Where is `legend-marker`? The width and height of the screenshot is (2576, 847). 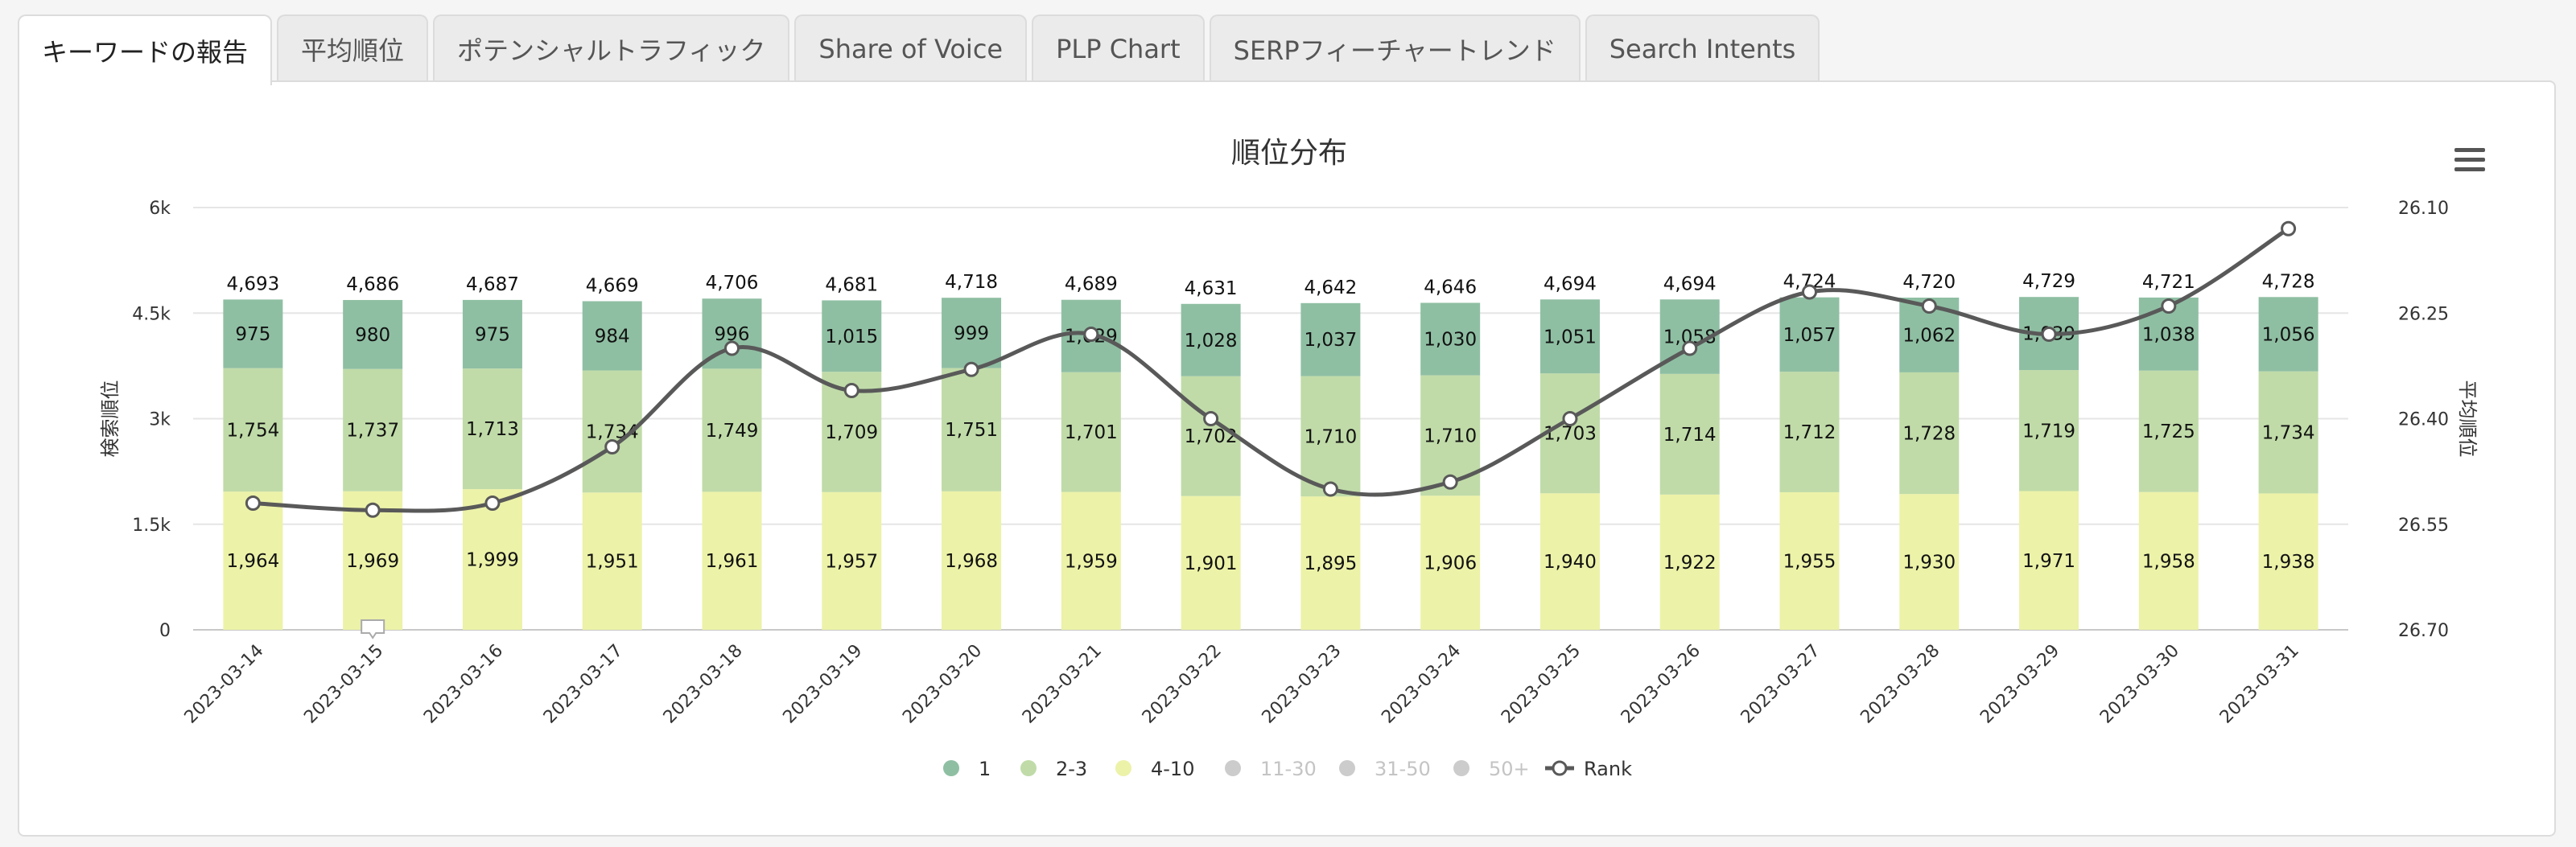 legend-marker is located at coordinates (1233, 768).